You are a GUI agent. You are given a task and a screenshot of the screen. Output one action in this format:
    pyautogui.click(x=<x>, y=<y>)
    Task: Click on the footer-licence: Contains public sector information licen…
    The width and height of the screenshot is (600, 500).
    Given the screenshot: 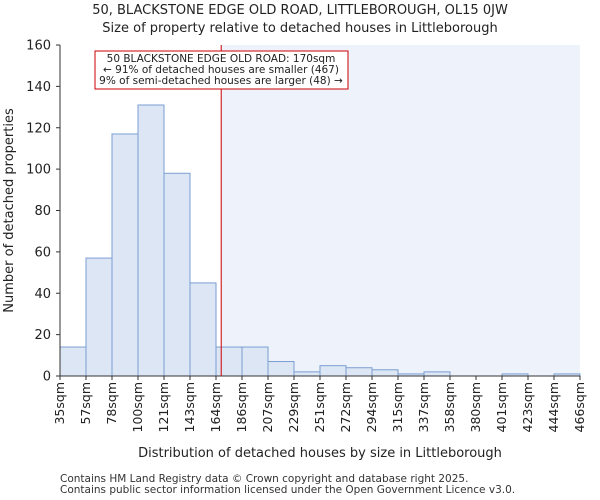 What is the action you would take?
    pyautogui.click(x=288, y=490)
    